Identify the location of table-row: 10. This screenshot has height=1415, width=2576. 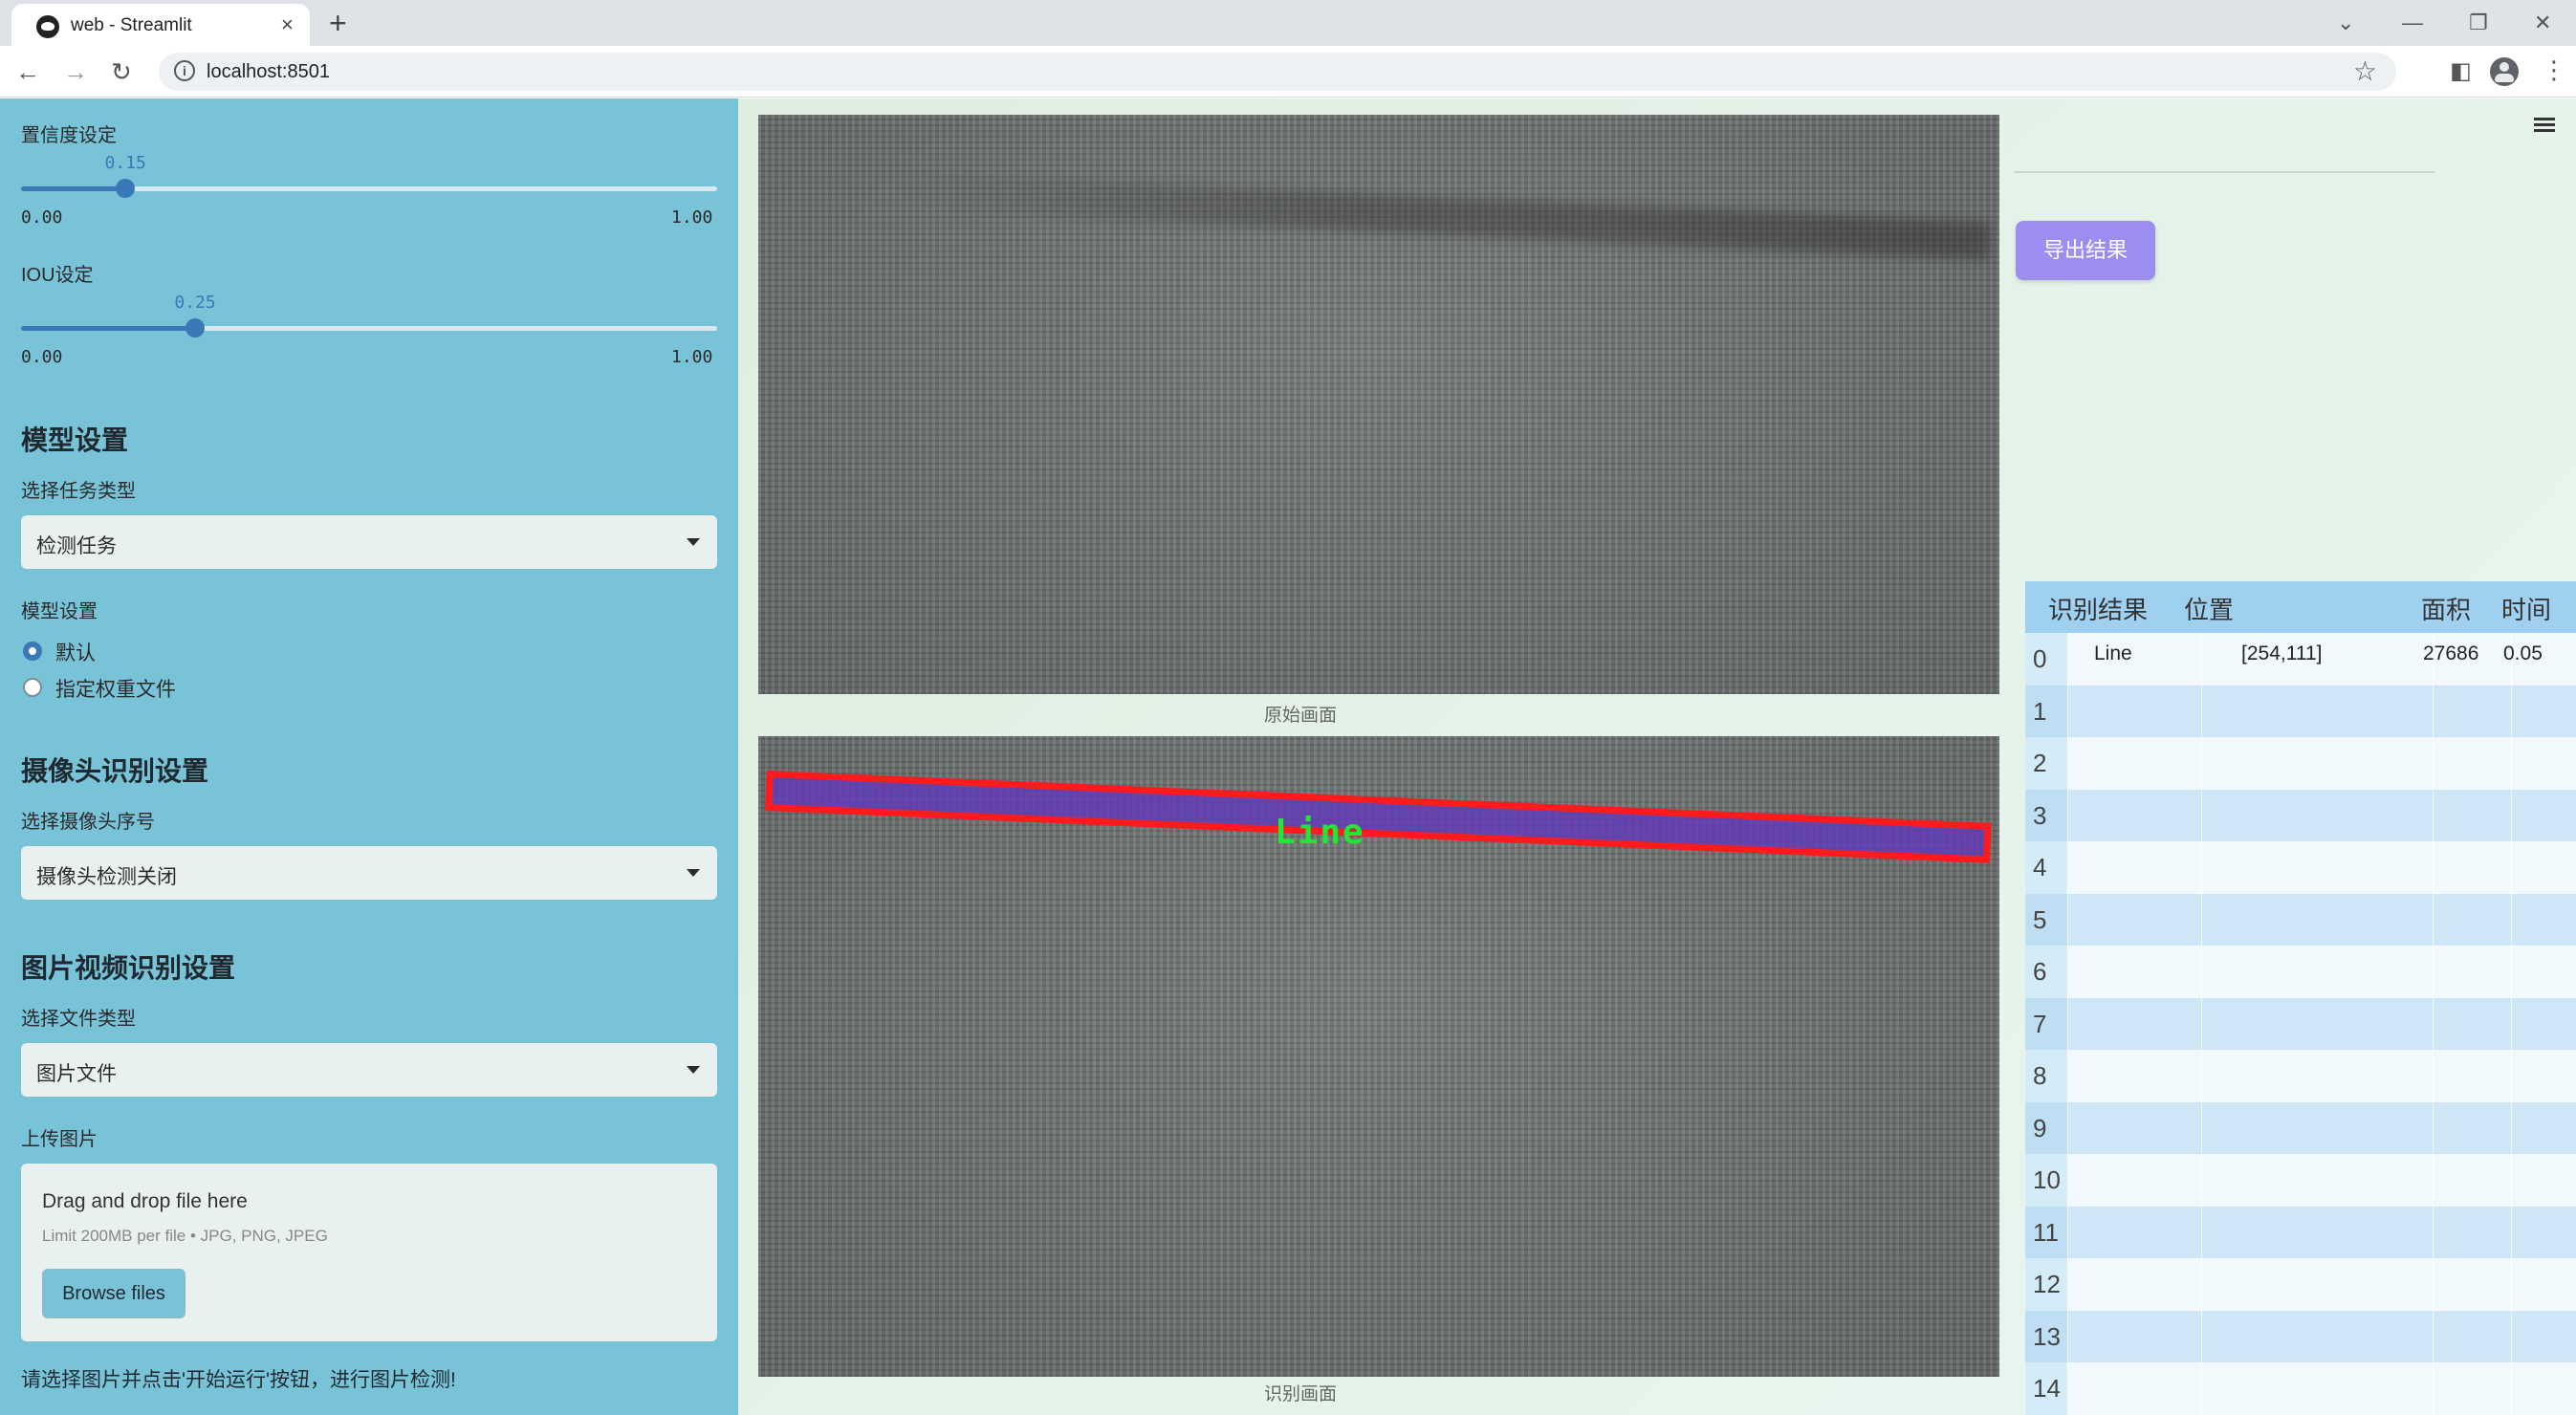
(2300, 1180).